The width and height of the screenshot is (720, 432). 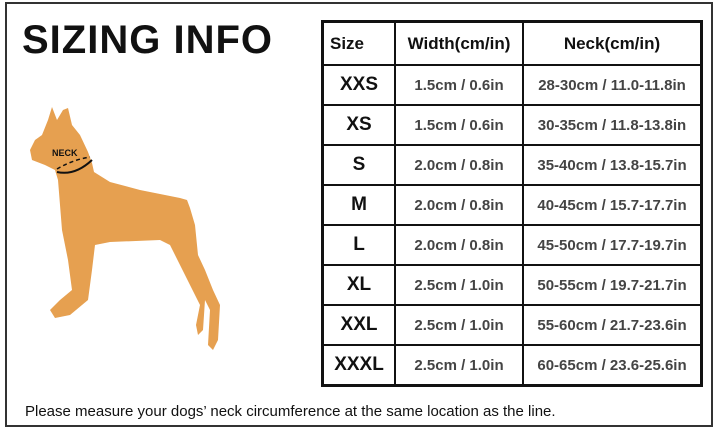 What do you see at coordinates (612, 125) in the screenshot?
I see `neck-cell: 30-35cm / 11.8-13.8in` at bounding box center [612, 125].